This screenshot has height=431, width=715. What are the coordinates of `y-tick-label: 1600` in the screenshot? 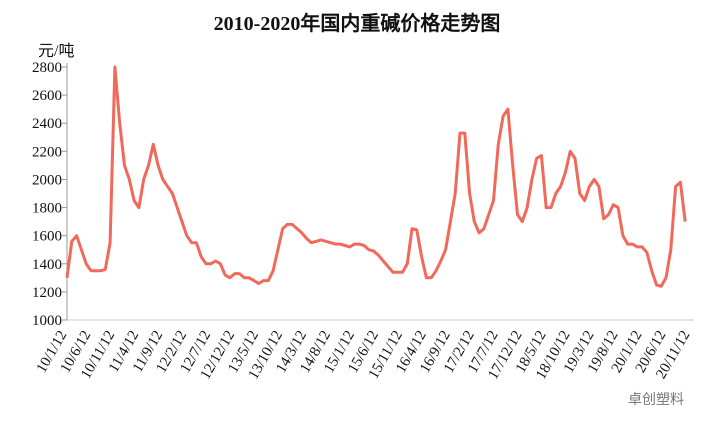 It's located at (47, 237).